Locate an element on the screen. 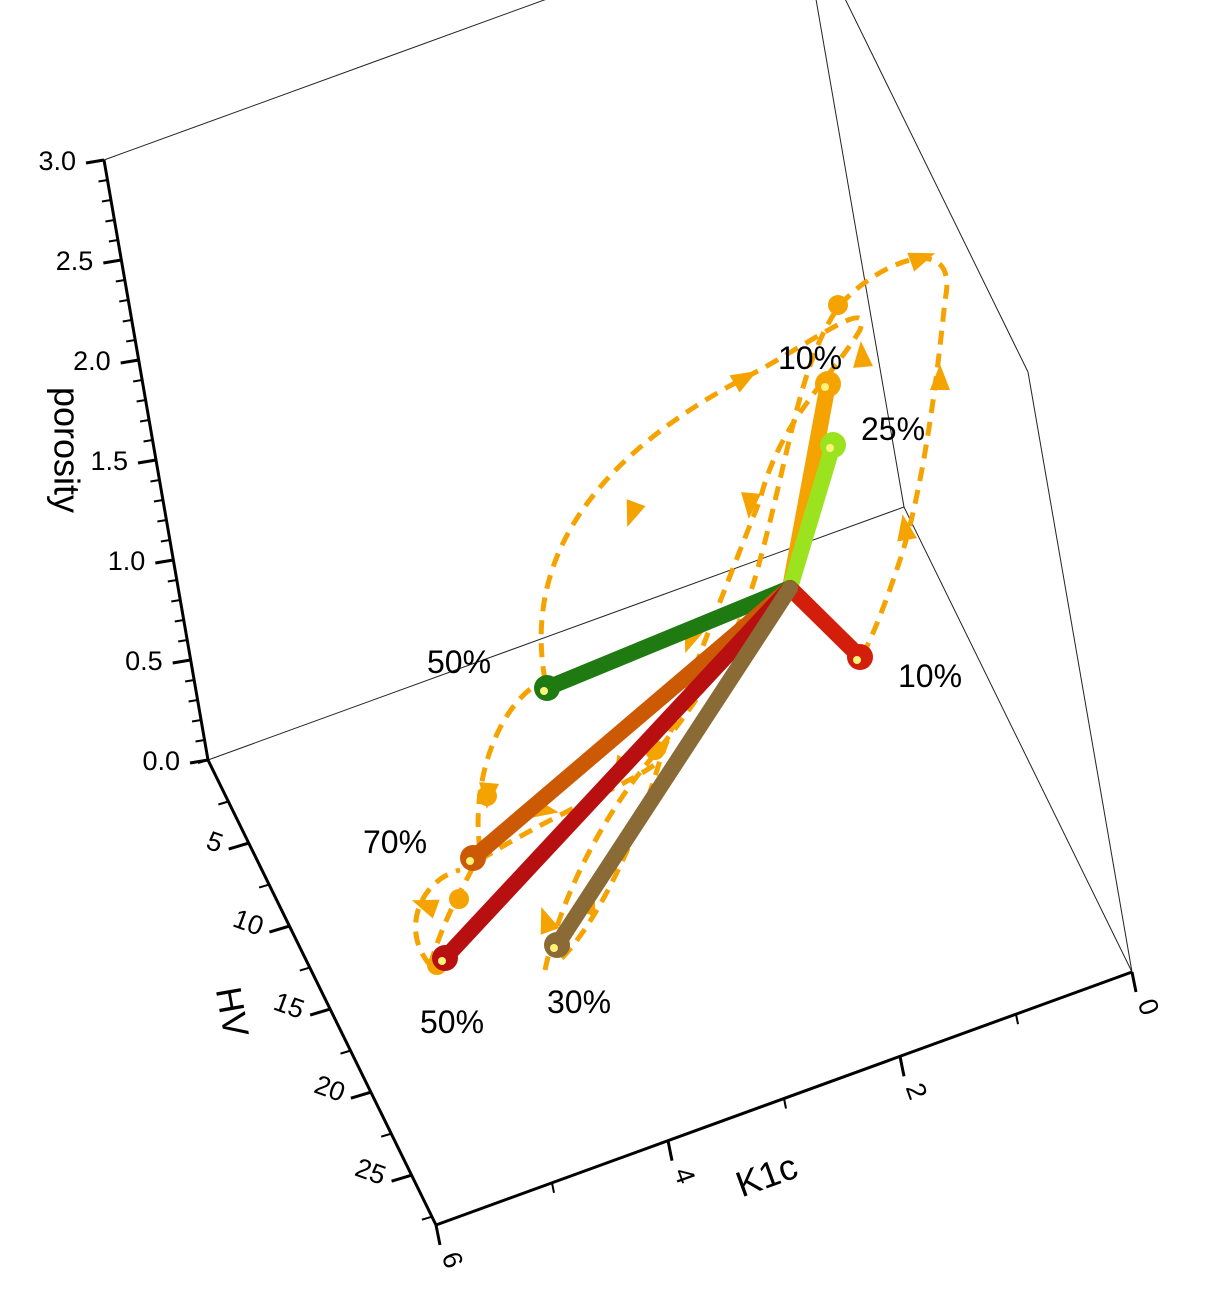 This screenshot has height=1301, width=1230. porosity-tick-label: 2.0 is located at coordinates (92, 361).